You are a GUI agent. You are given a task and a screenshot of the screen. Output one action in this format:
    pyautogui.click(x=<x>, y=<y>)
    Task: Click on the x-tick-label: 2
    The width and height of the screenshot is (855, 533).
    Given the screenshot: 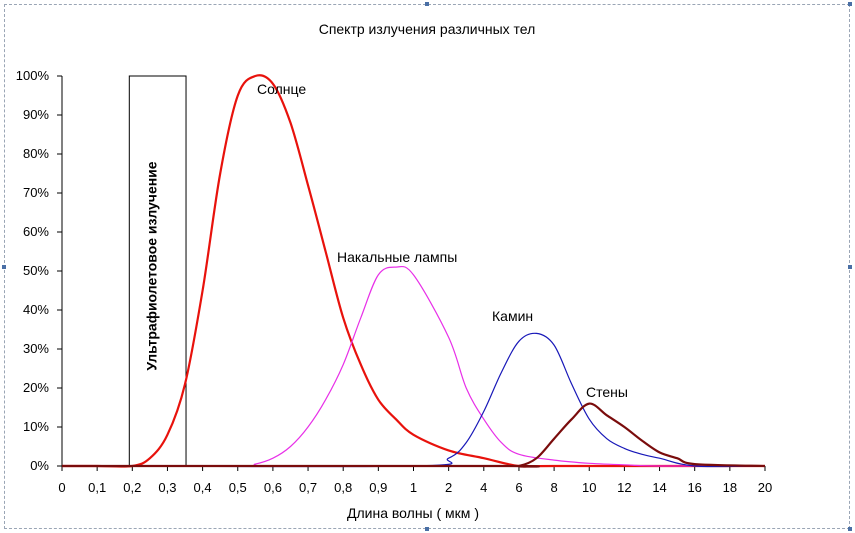 What is the action you would take?
    pyautogui.click(x=448, y=487)
    